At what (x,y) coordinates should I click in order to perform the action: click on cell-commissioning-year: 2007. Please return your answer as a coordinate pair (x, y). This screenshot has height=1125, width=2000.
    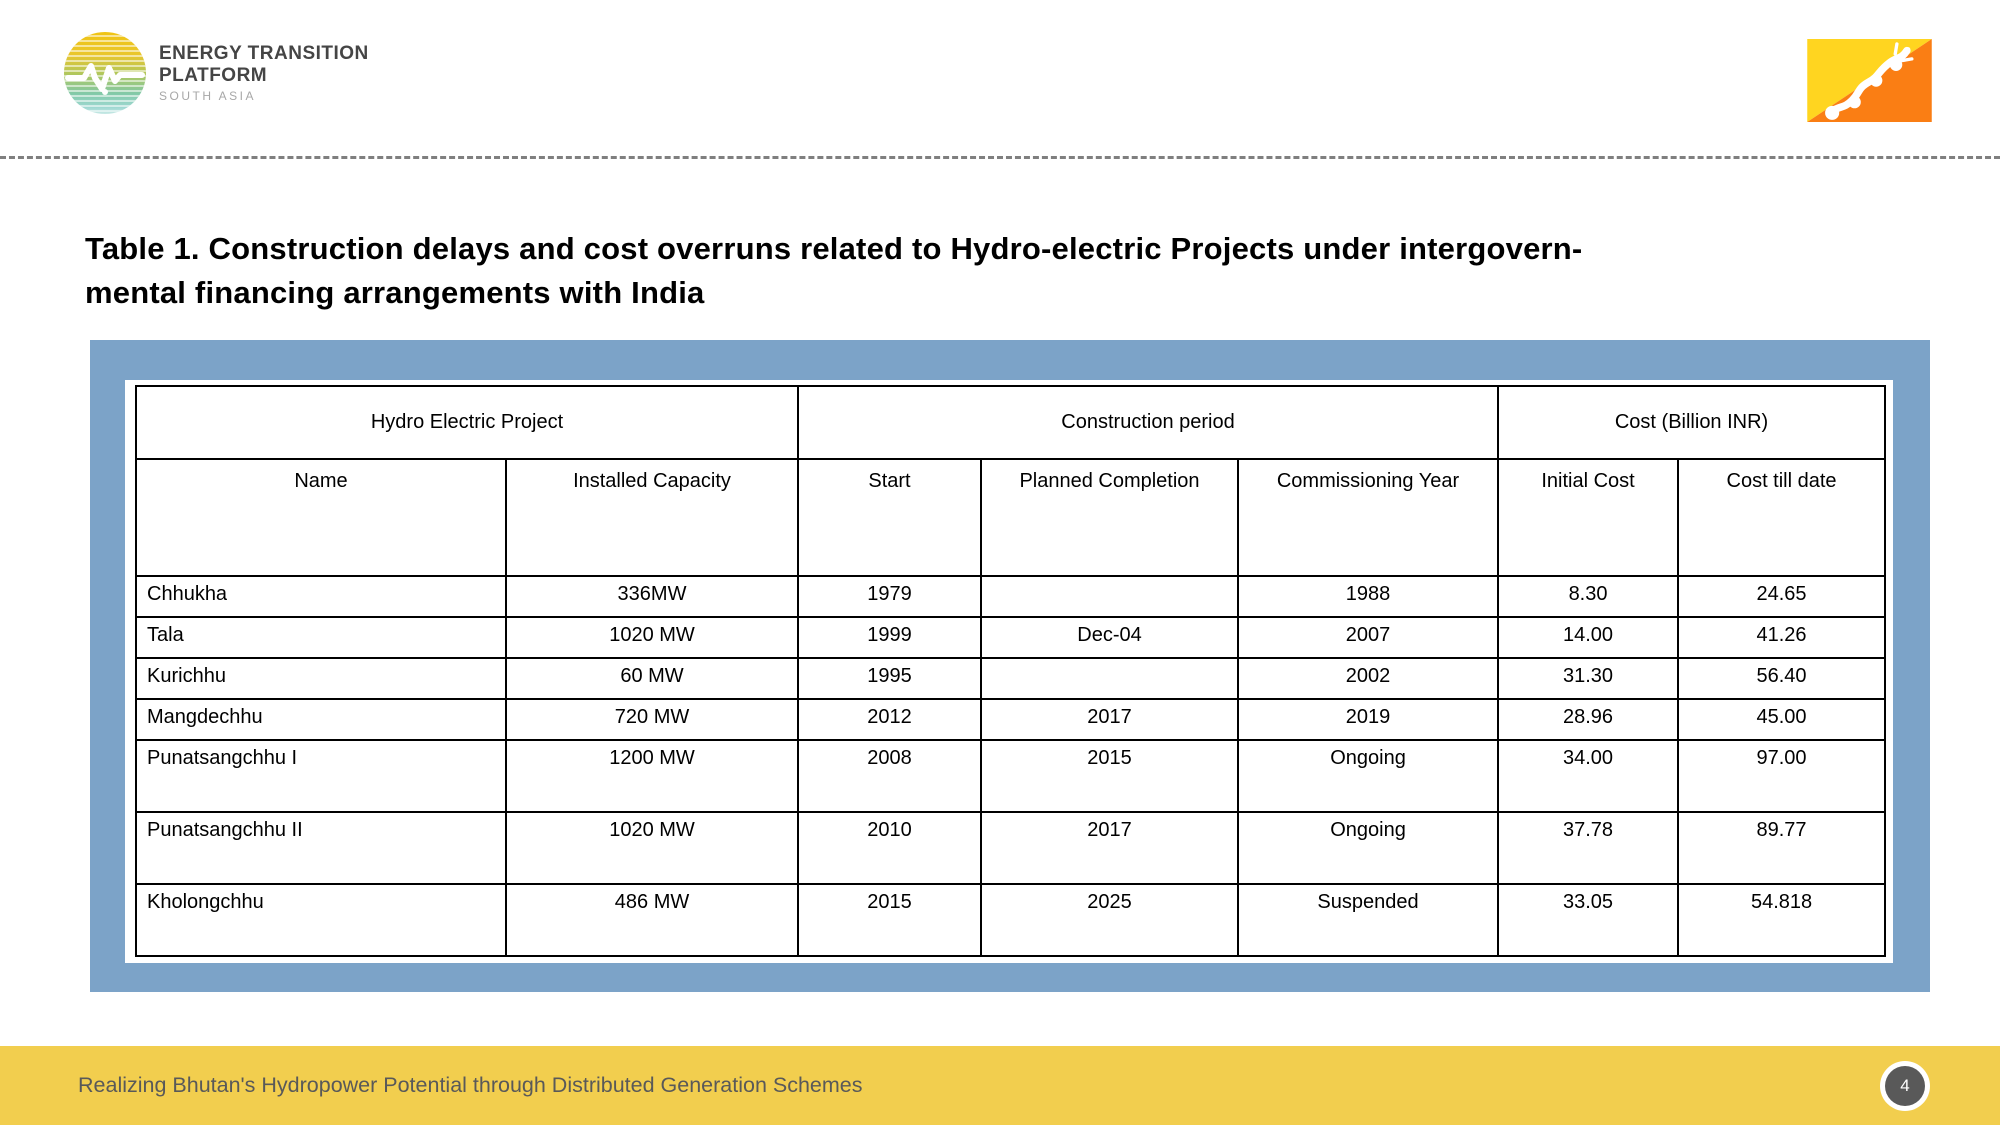
    Looking at the image, I should click on (1368, 637).